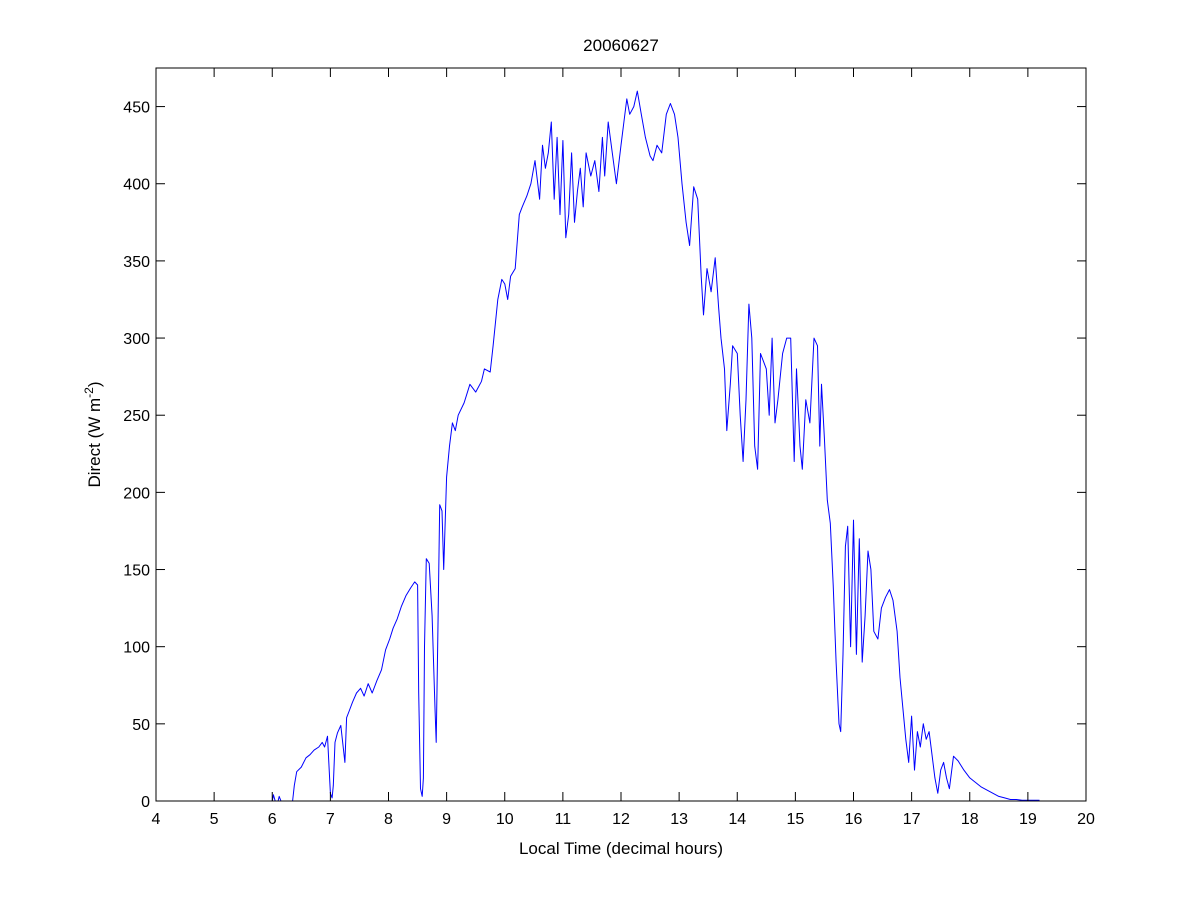 The height and width of the screenshot is (905, 1200). I want to click on x-tick-label: 10, so click(505, 819).